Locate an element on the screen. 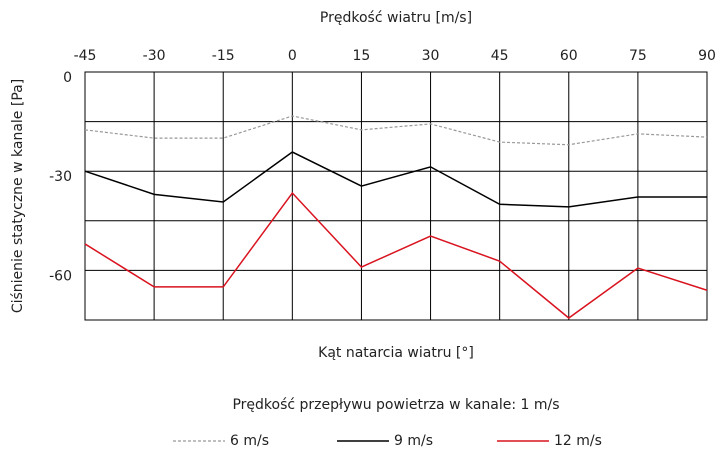 The width and height of the screenshot is (718, 454). legend-label: 12 m/s is located at coordinates (578, 441).